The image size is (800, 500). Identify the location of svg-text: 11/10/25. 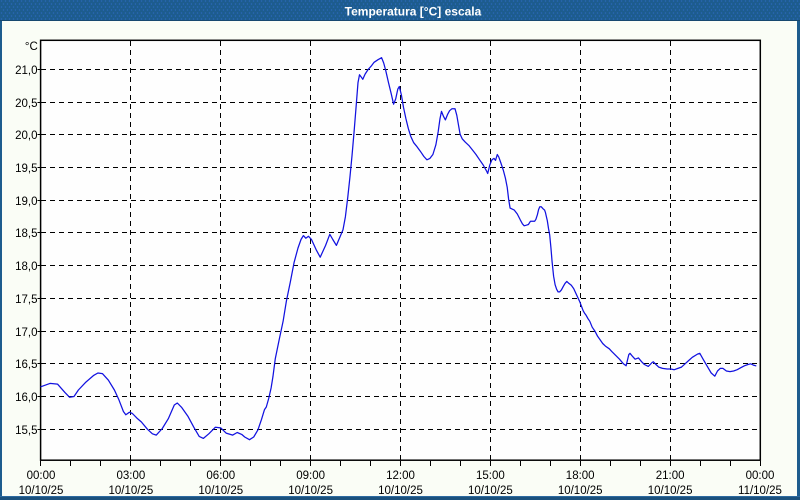
(760, 491).